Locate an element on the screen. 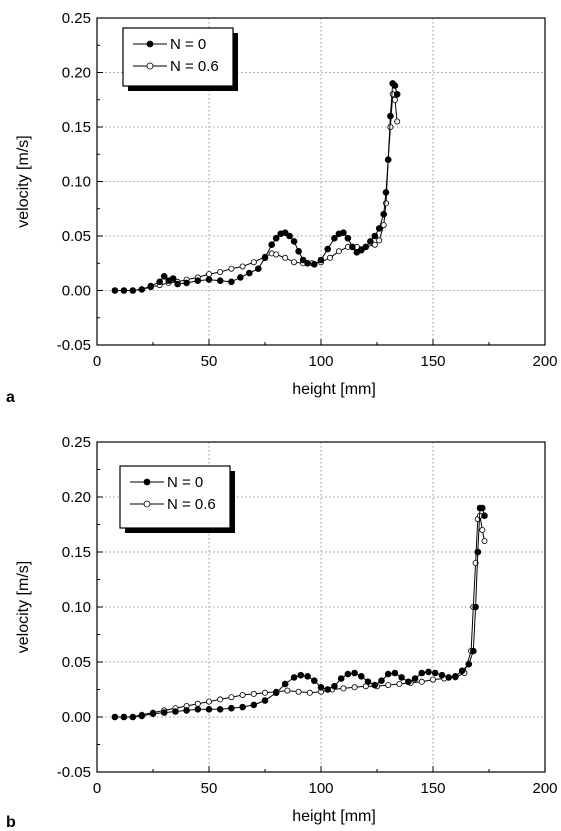 This screenshot has width=561, height=831. y-axis-title: velocity [m/s] is located at coordinates (23, 181).